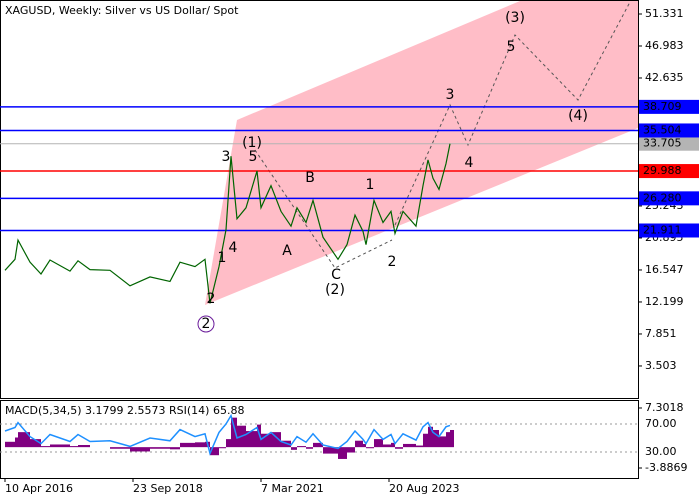  I want to click on level-label: 35.504, so click(662, 129).